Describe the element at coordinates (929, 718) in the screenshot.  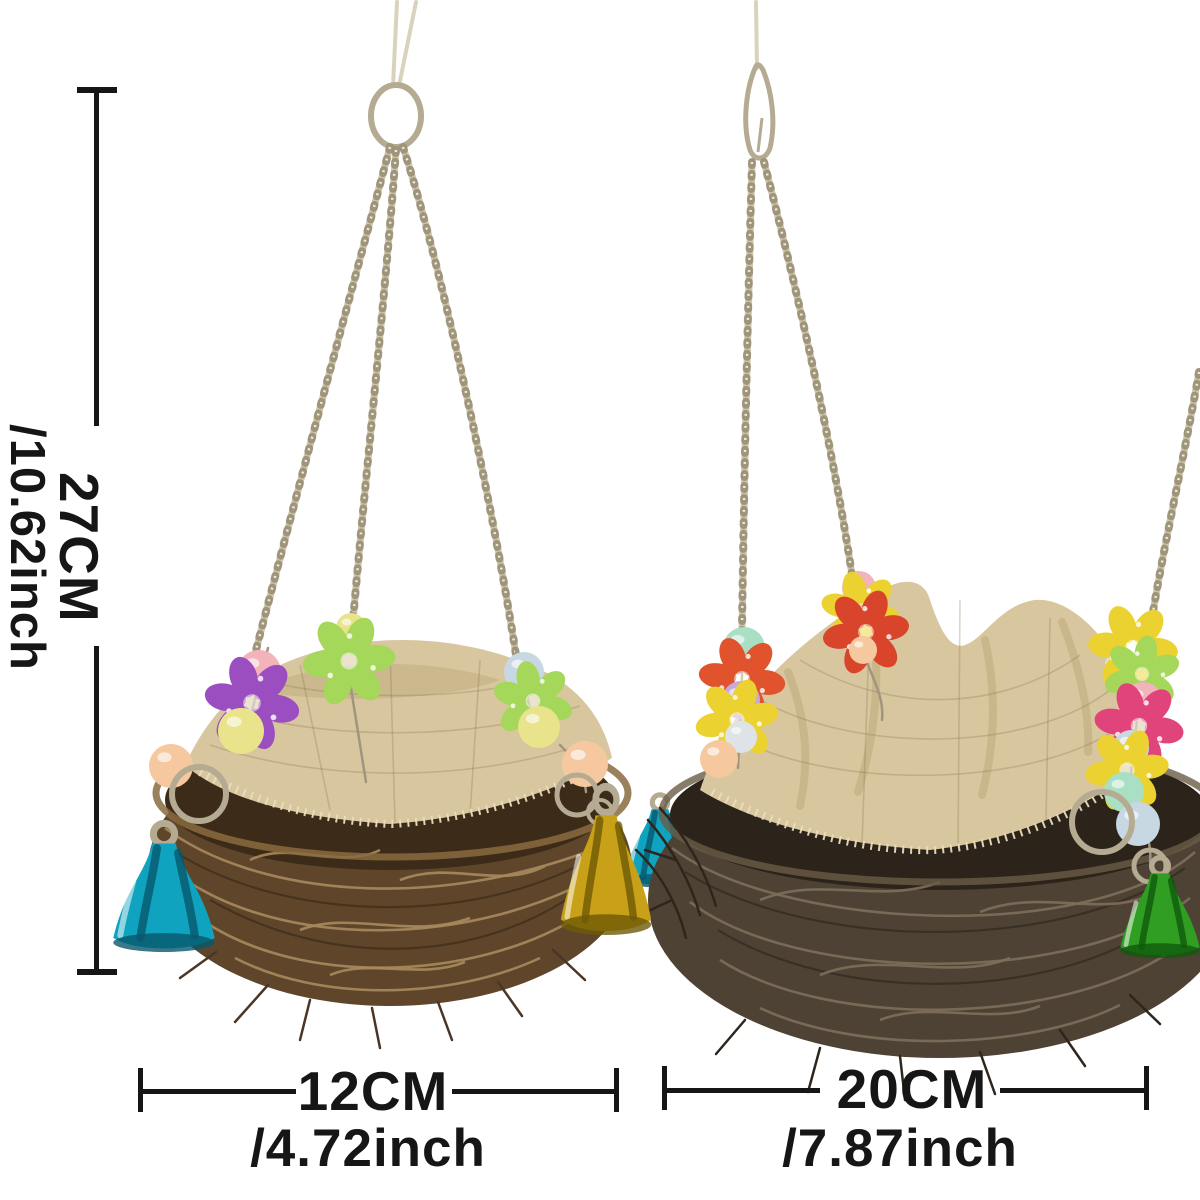
I see `right-burlap` at that location.